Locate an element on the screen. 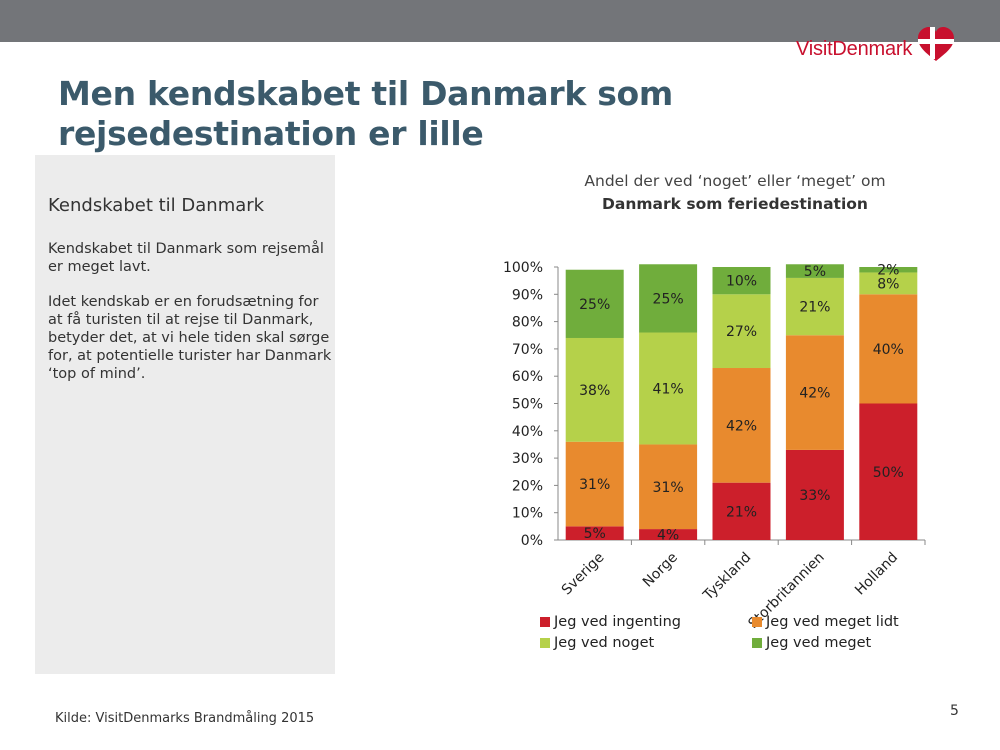  y-tick-label: 100% is located at coordinates (523, 268).